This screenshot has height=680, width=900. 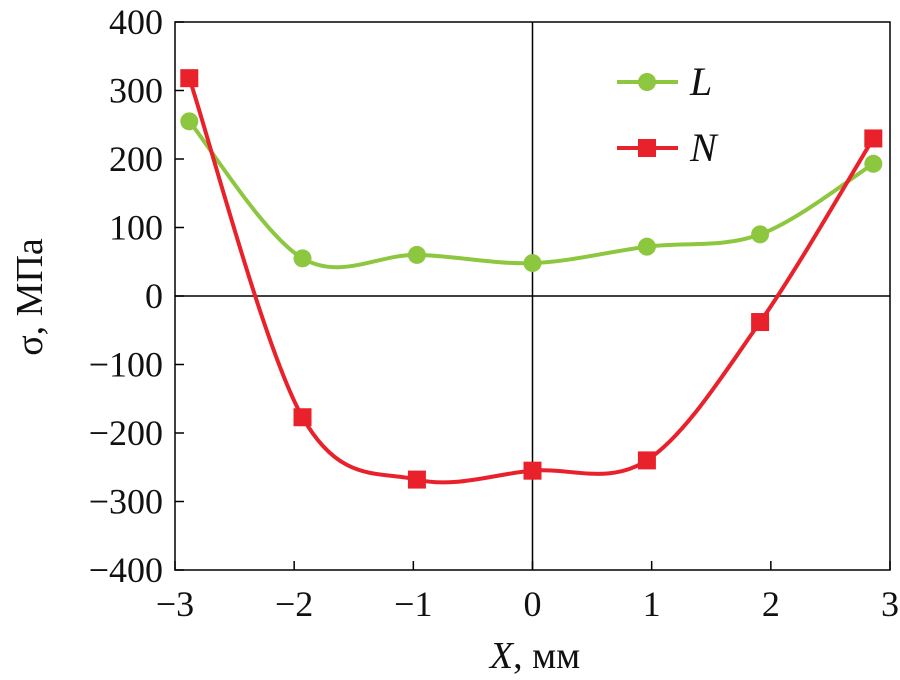 I want to click on legend: LN, so click(x=668, y=114).